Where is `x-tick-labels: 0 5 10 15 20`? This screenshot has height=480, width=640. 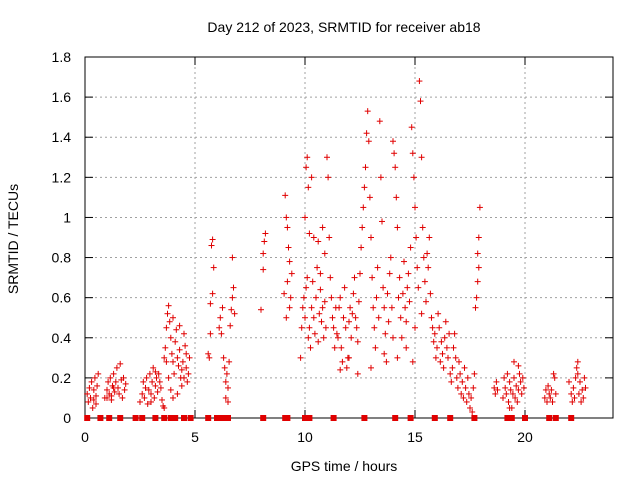
x-tick-labels: 0 5 10 15 20 is located at coordinates (307, 437).